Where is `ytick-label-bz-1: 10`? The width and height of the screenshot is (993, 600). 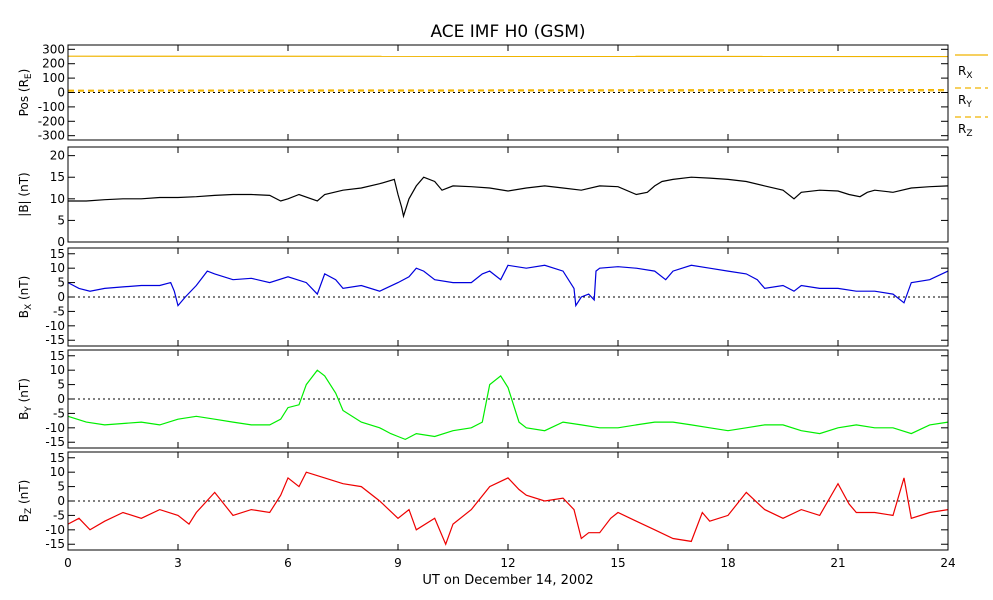 ytick-label-bz-1: 10 is located at coordinates (57, 472).